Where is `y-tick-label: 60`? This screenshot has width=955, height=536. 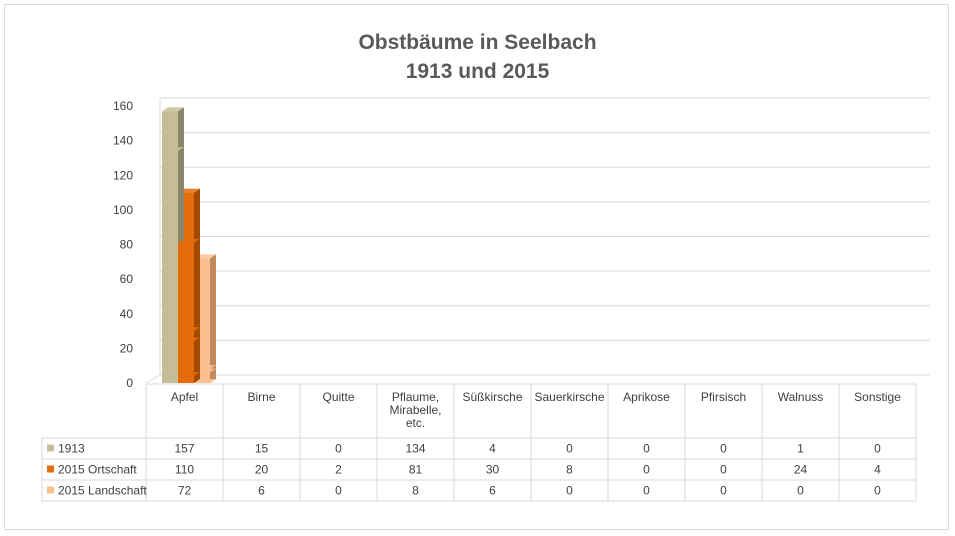
y-tick-label: 60 is located at coordinates (127, 279).